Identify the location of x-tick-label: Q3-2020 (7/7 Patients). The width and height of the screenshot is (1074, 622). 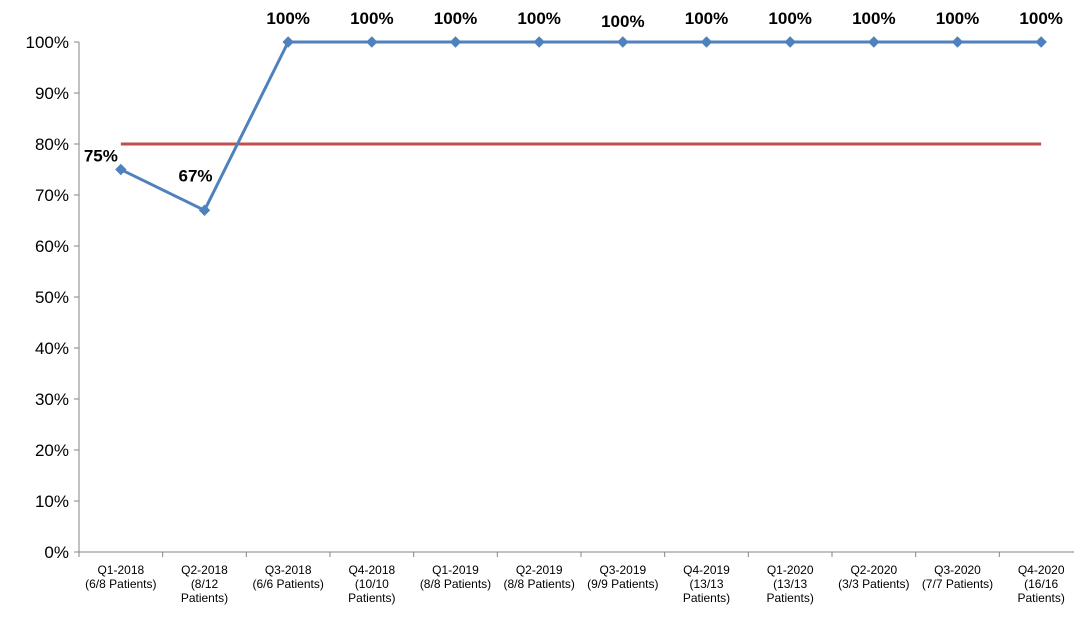
(957, 577).